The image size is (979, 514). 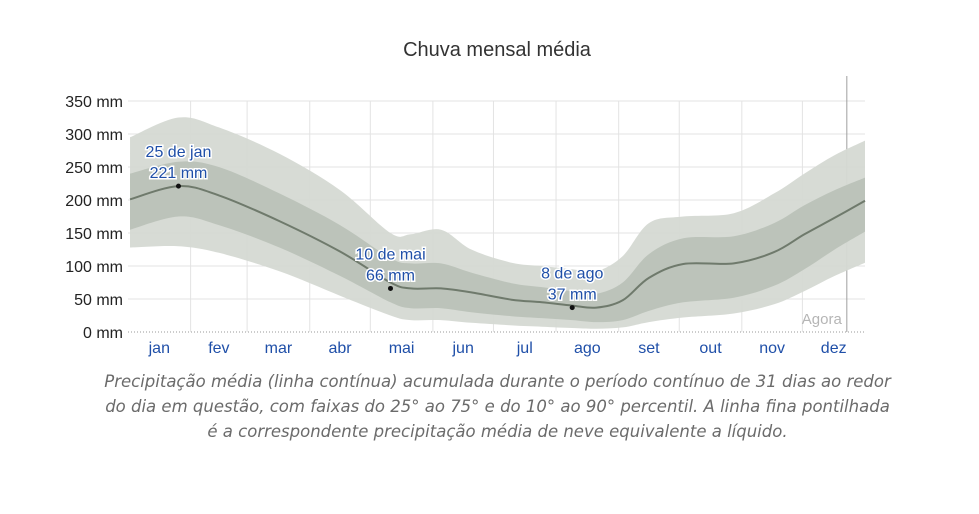 I want to click on annotation-value: 221 mm, so click(x=179, y=173).